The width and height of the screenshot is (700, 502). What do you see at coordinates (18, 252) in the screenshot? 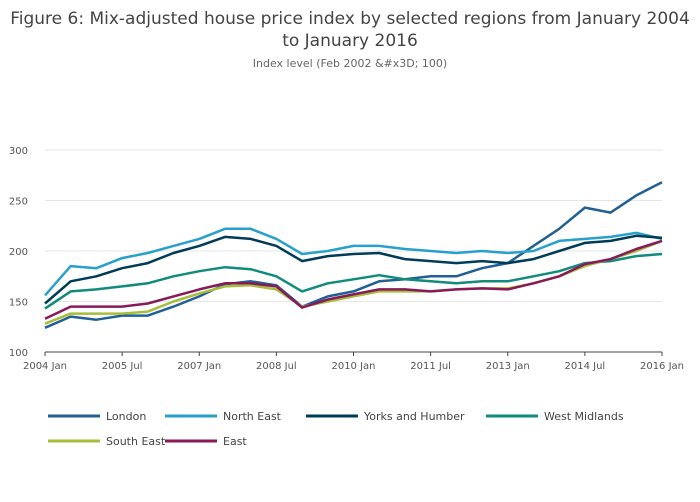
I see `y-tick-label: 200` at bounding box center [18, 252].